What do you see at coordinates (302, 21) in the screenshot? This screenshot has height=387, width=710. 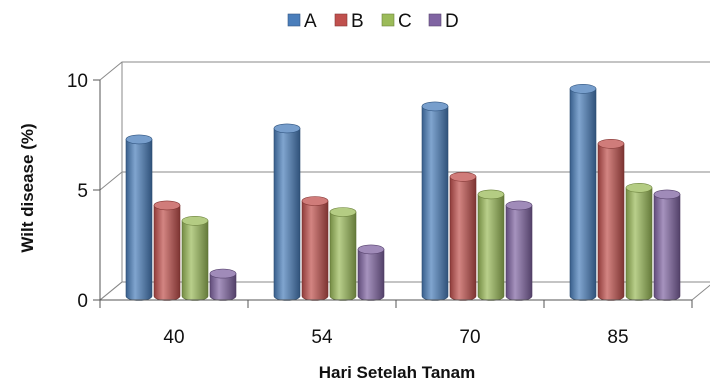 I see `legend-item-A: A` at bounding box center [302, 21].